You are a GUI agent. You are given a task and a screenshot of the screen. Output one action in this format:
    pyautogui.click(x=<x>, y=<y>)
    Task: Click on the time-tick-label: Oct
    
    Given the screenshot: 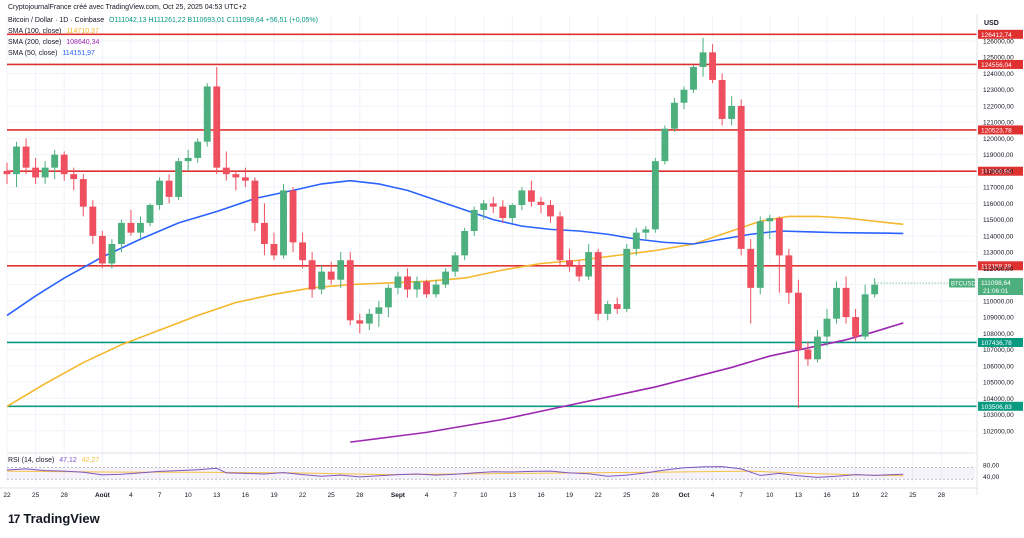 What is the action you would take?
    pyautogui.click(x=685, y=495)
    